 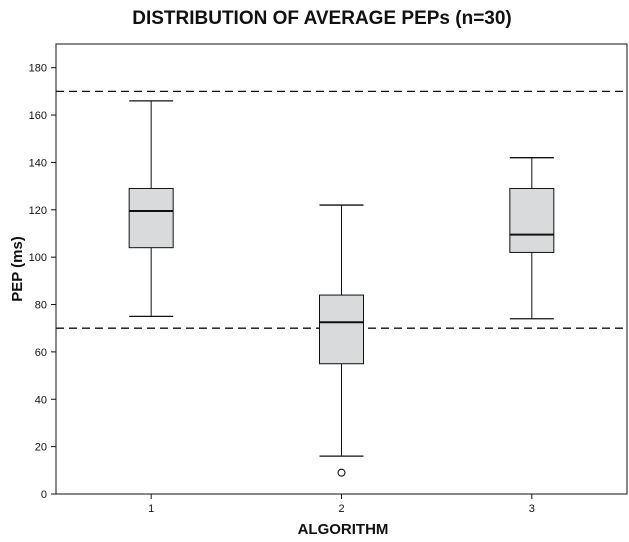 I want to click on chart-title: DISTRIBUTION OF AVERAGE PEPs (n=30), so click(x=322, y=18).